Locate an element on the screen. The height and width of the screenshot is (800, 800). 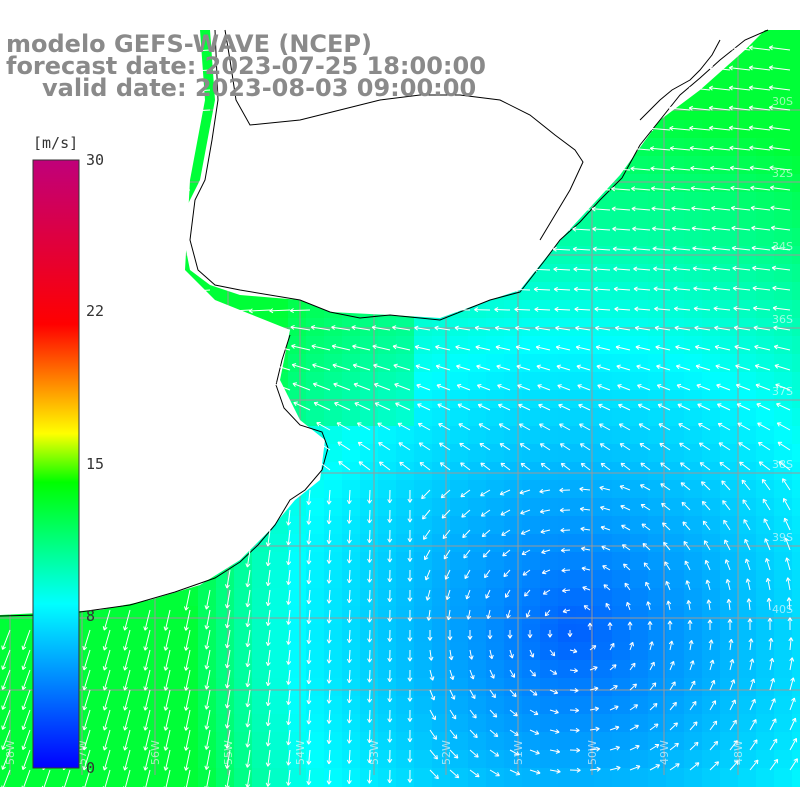
valid-date: valid date: 2023-08-03 09:00:00 is located at coordinates (259, 88).